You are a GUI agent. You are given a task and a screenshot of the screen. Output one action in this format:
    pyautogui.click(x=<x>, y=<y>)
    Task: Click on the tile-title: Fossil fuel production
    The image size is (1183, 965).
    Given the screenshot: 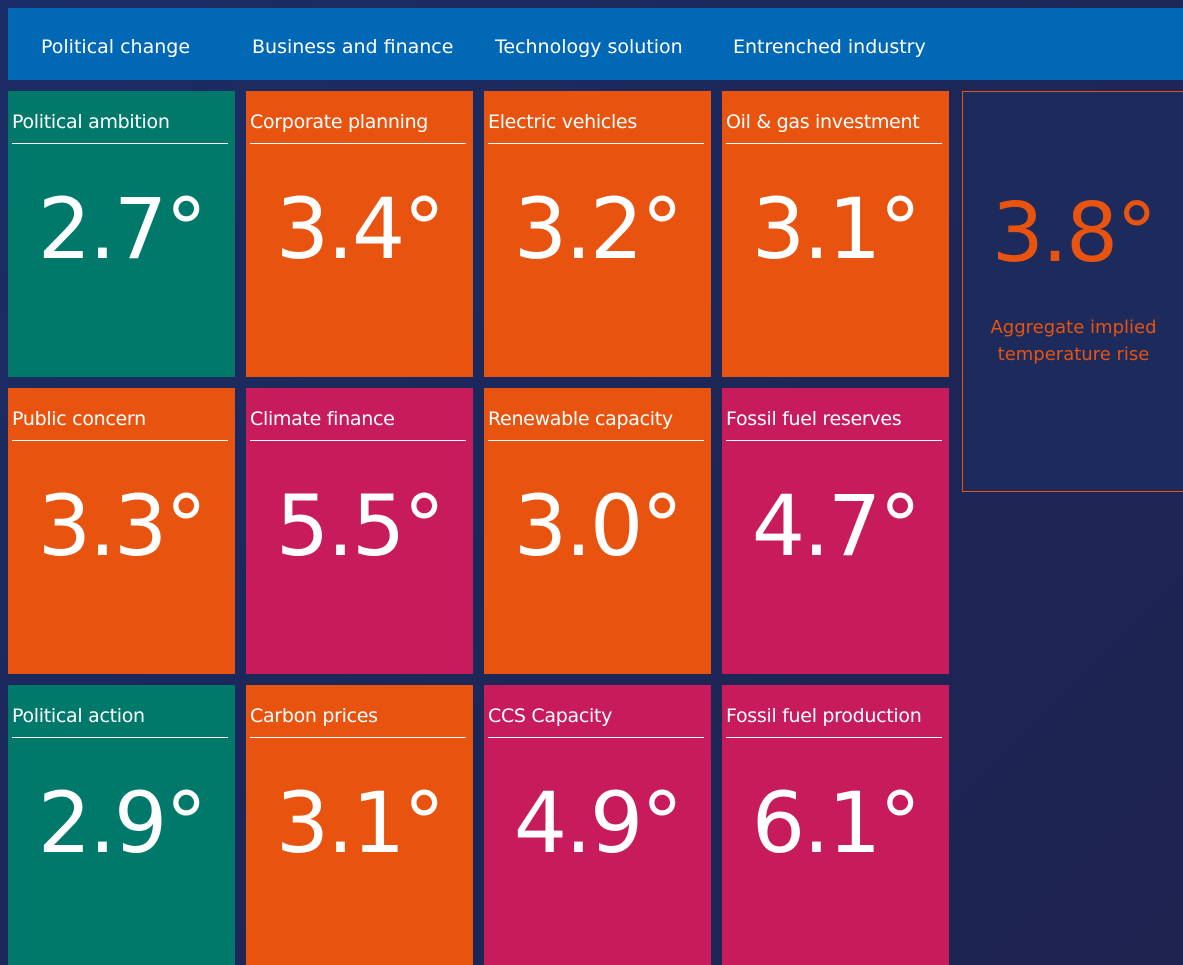 What is the action you would take?
    pyautogui.click(x=824, y=716)
    